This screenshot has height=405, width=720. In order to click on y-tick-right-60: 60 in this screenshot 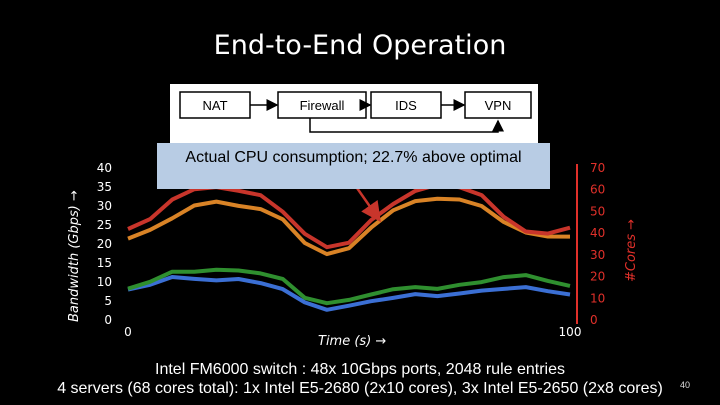, I will do `click(597, 190)`.